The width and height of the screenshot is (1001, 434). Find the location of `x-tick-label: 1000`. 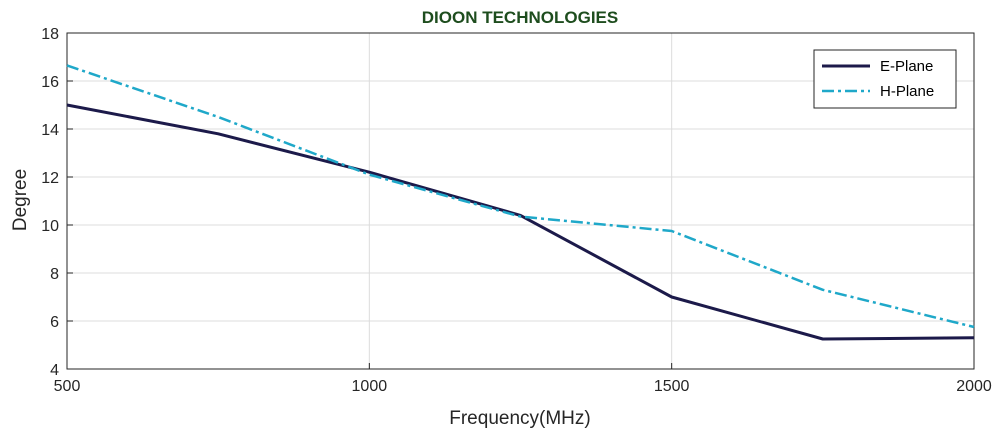

x-tick-label: 1000 is located at coordinates (370, 386).